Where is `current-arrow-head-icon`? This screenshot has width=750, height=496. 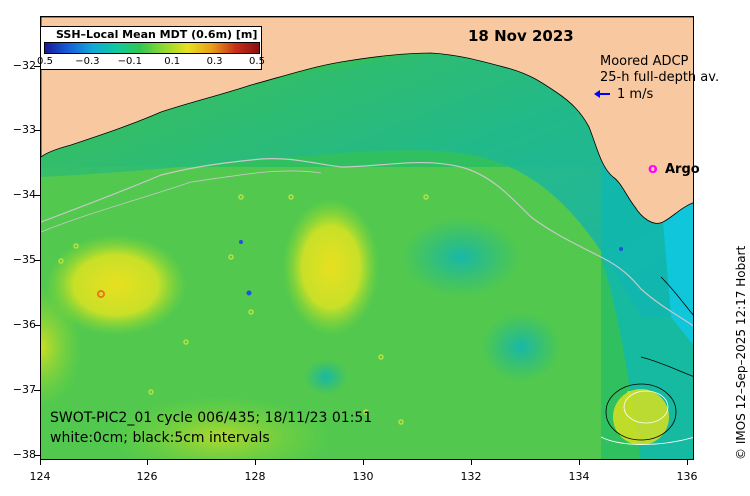
current-arrow-head-icon is located at coordinates (597, 94).